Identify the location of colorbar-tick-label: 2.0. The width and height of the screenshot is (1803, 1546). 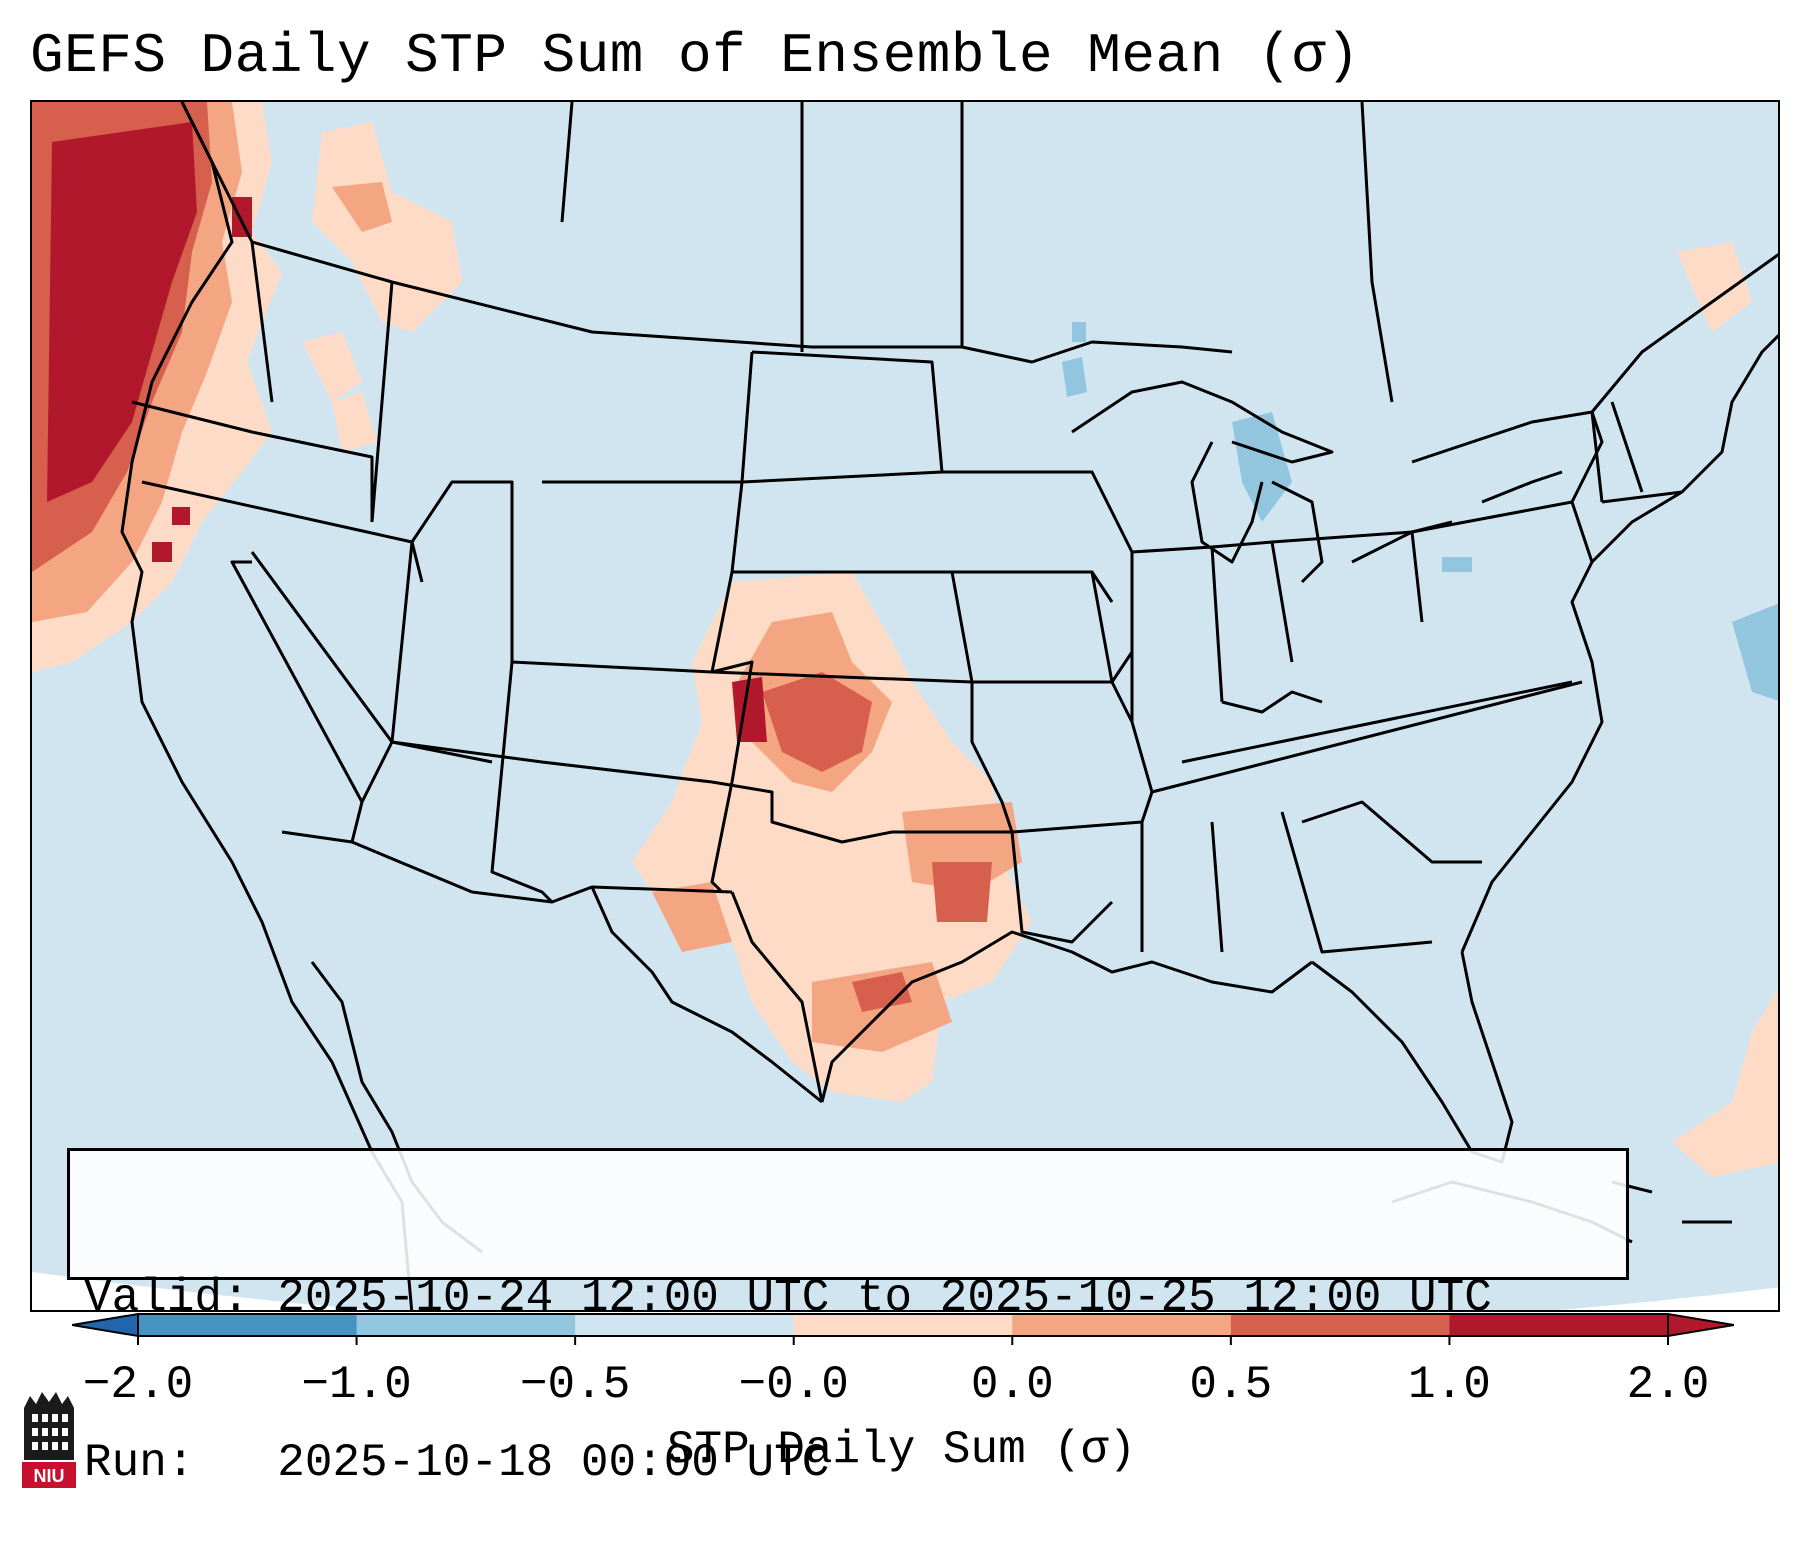
(1668, 1385).